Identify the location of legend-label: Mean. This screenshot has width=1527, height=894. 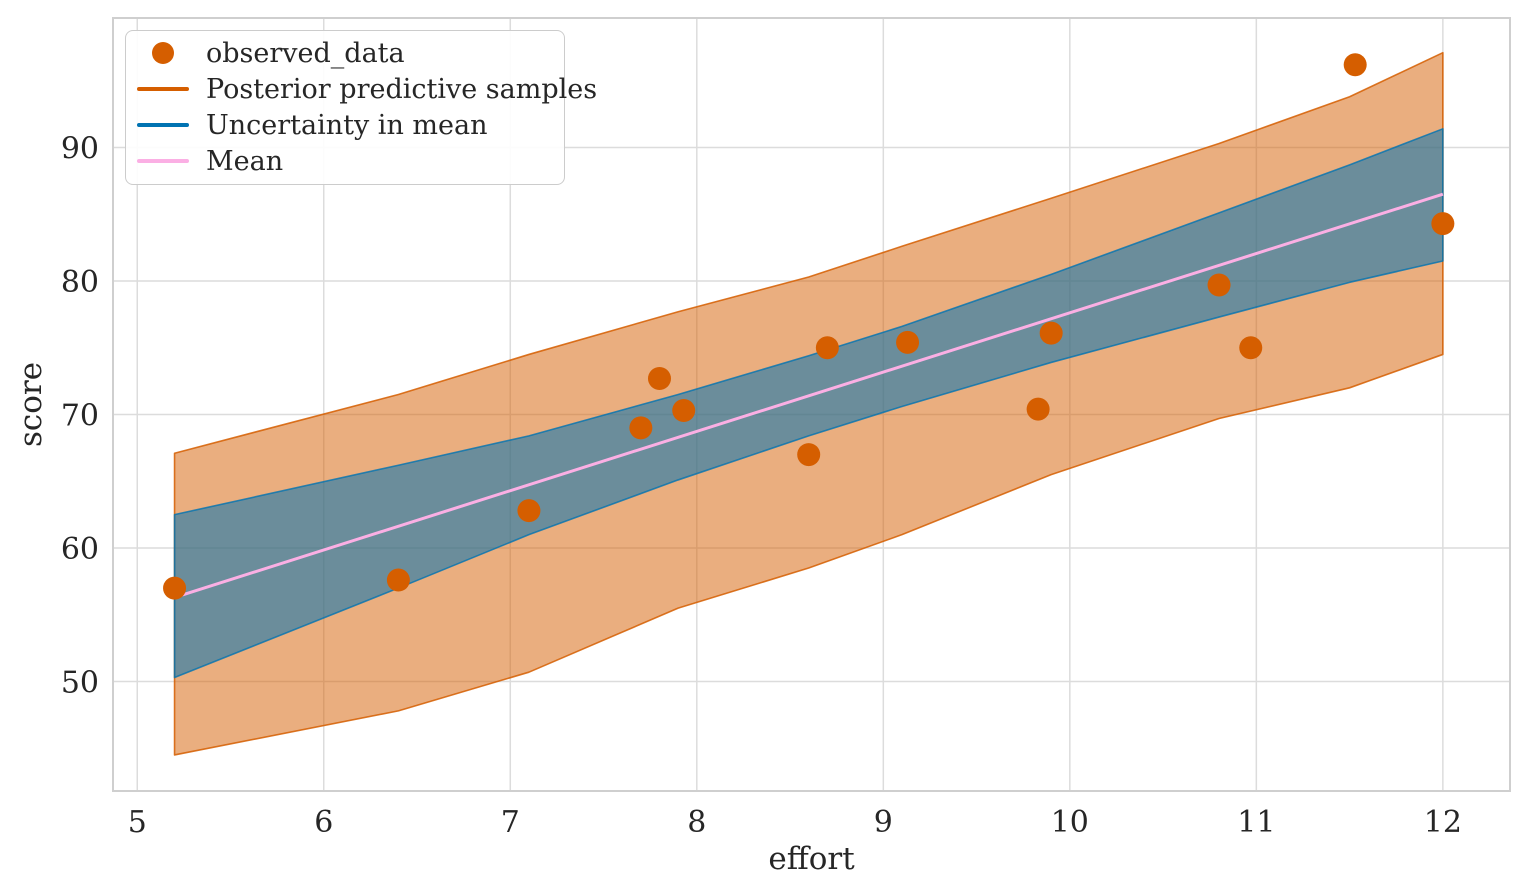
(245, 161).